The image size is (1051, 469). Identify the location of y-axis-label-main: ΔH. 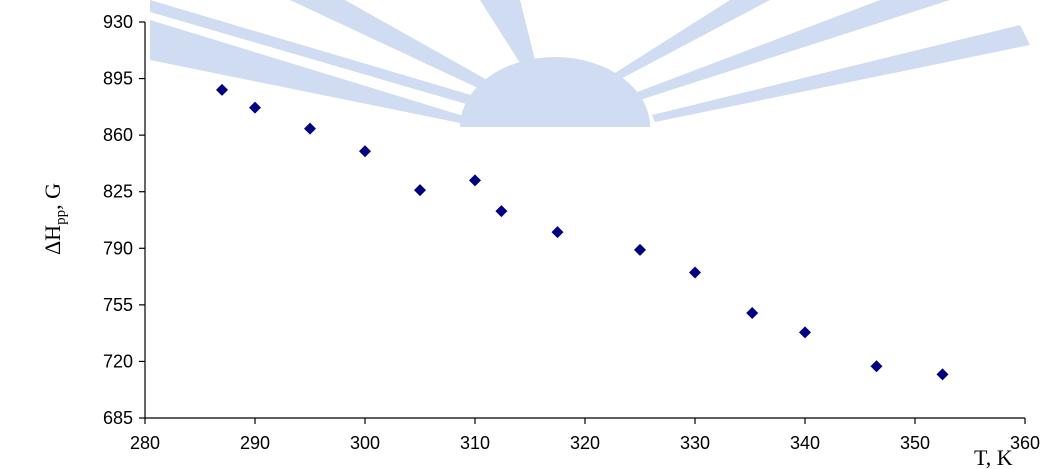
(52, 240).